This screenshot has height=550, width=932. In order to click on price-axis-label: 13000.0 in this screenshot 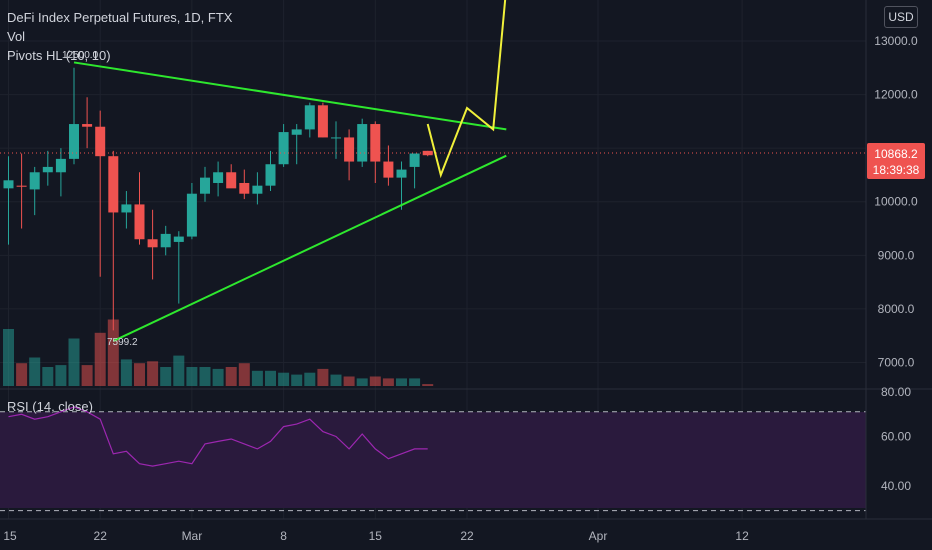, I will do `click(896, 41)`.